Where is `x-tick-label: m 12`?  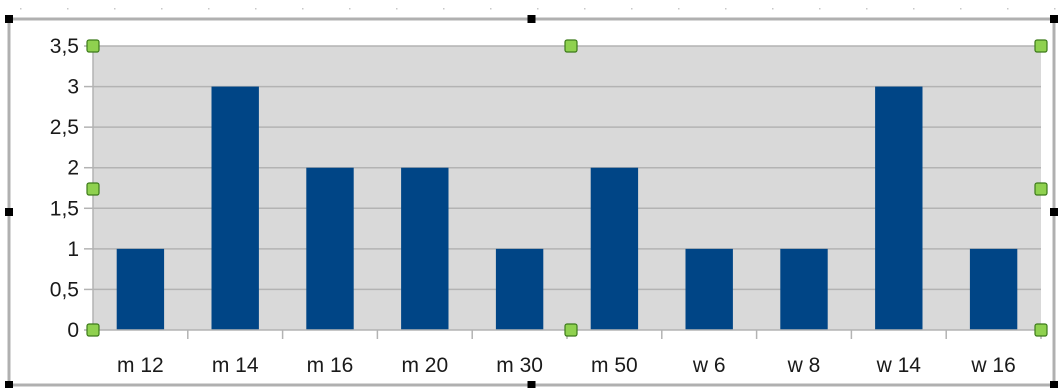 x-tick-label: m 12 is located at coordinates (140, 365).